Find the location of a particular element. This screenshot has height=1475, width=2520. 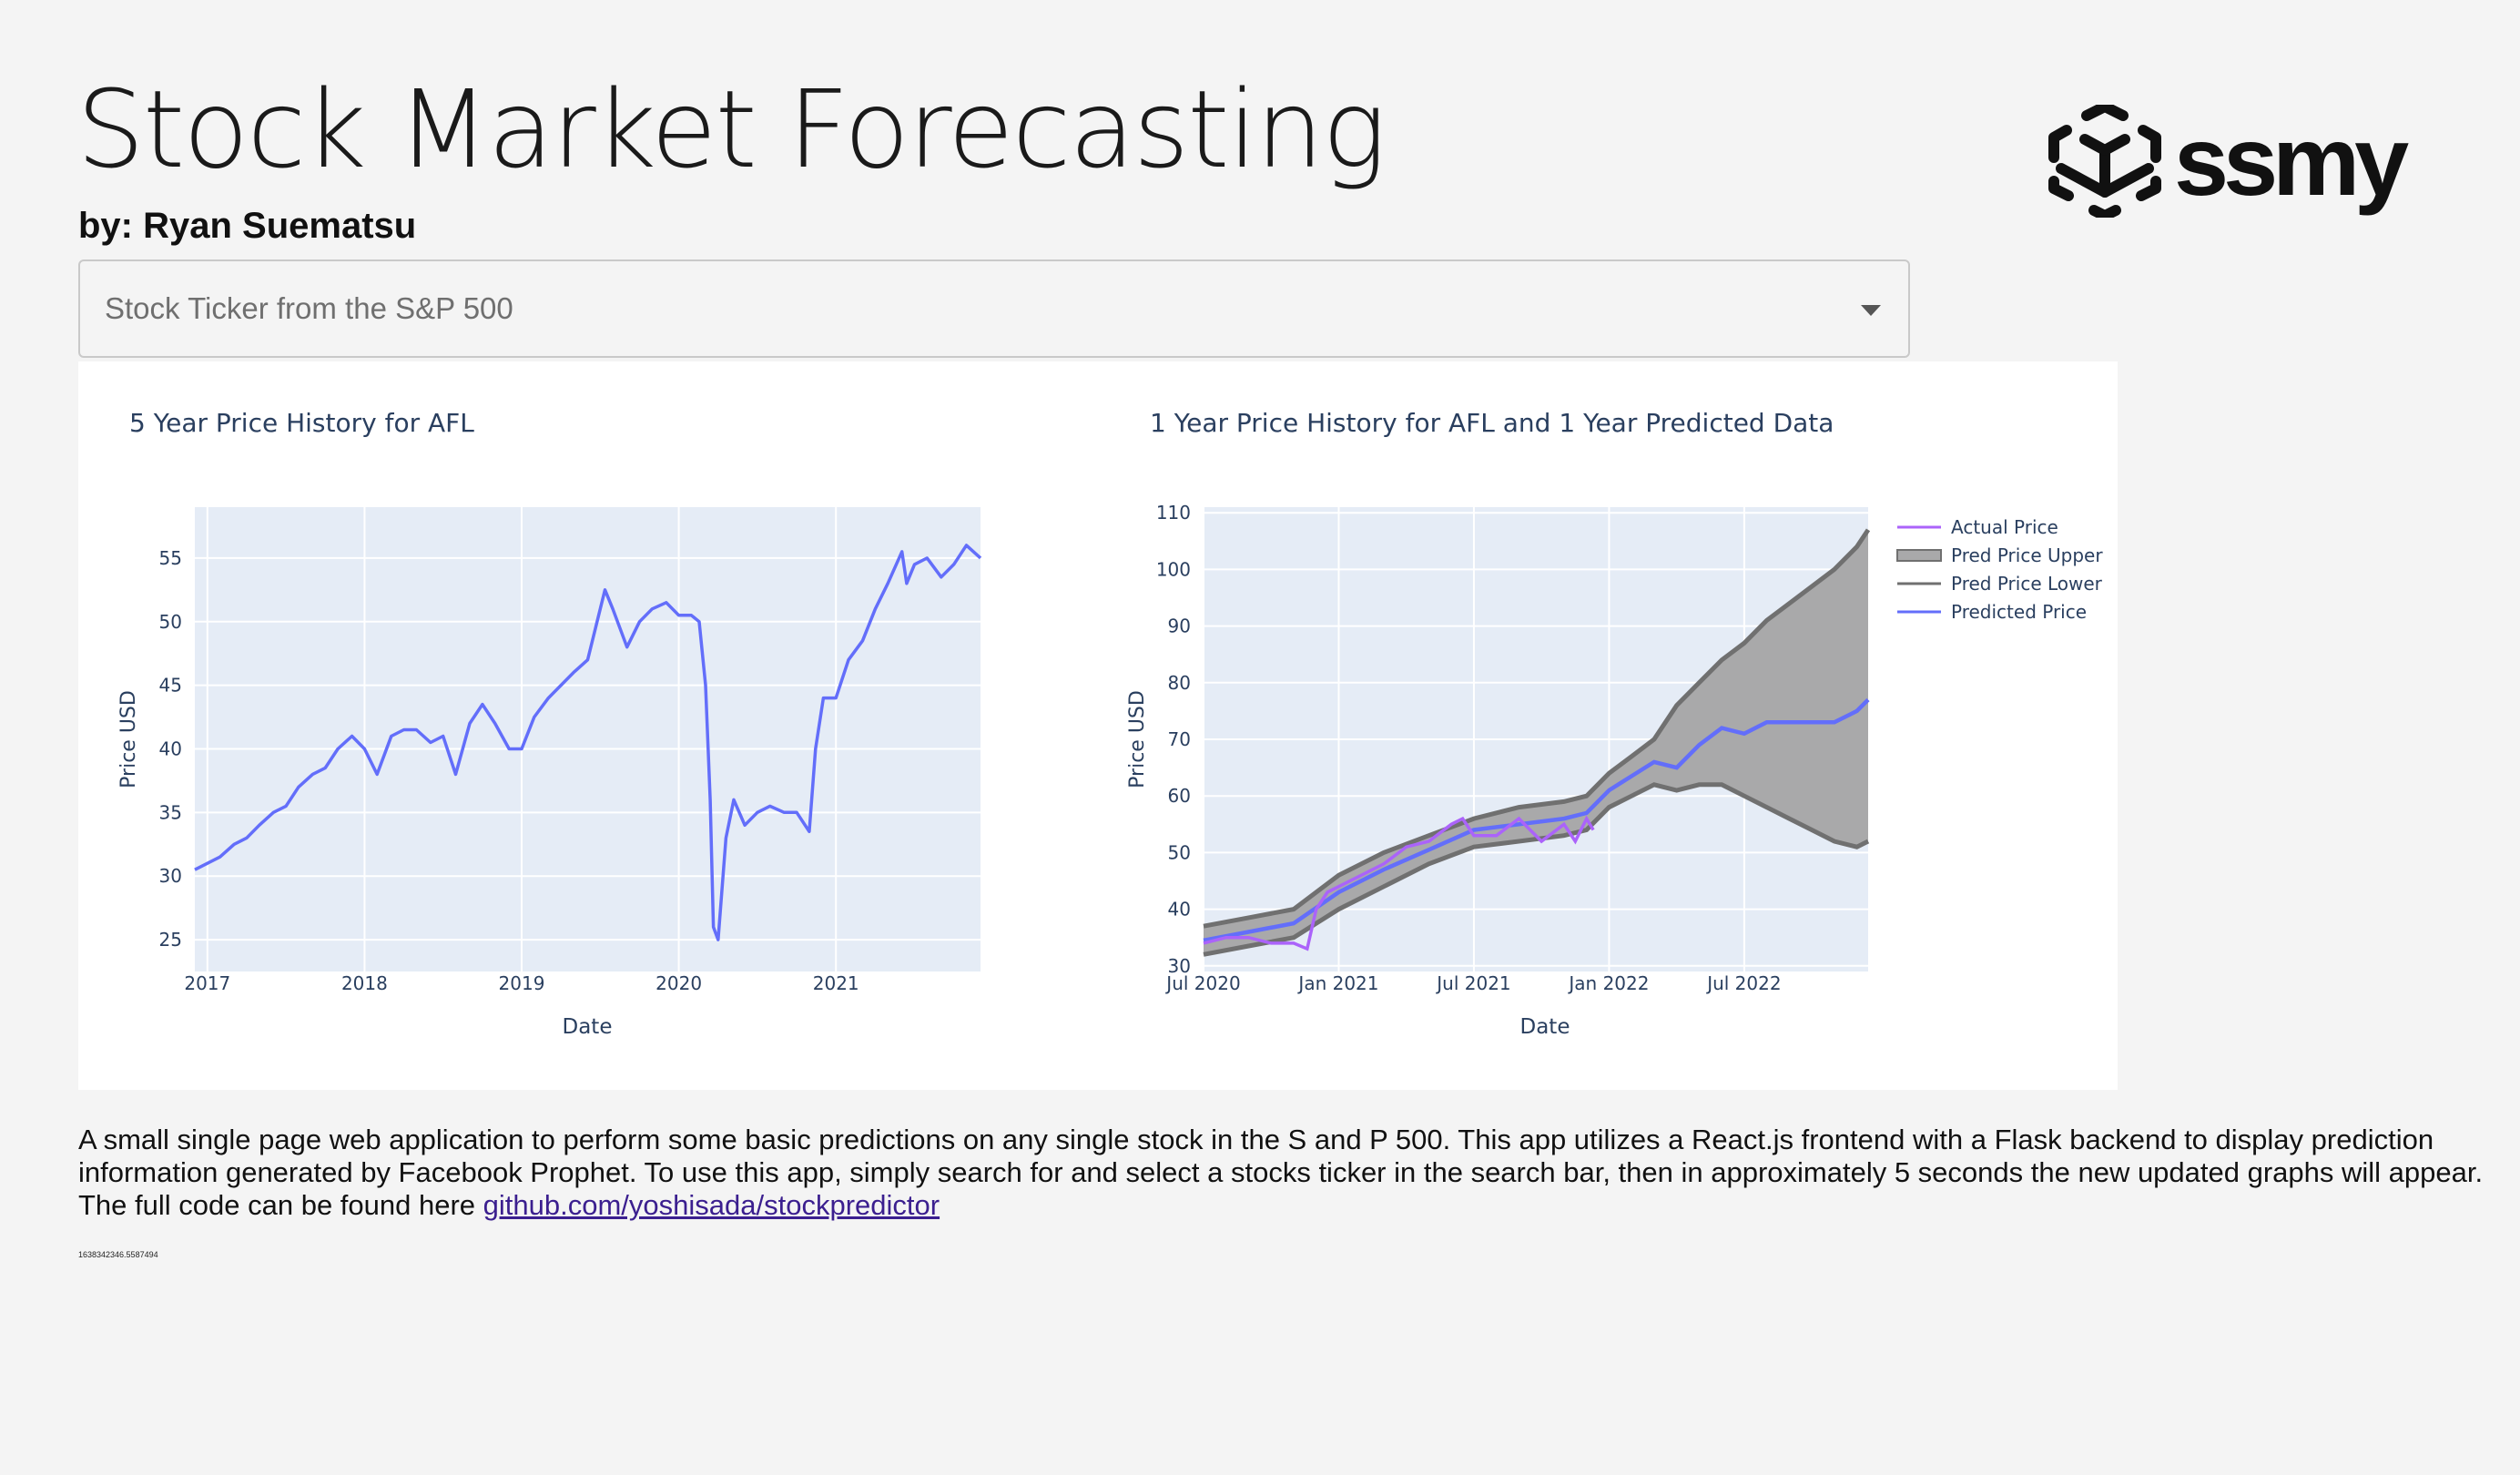

page-title: Stock Market Forecasting is located at coordinates (731, 129).